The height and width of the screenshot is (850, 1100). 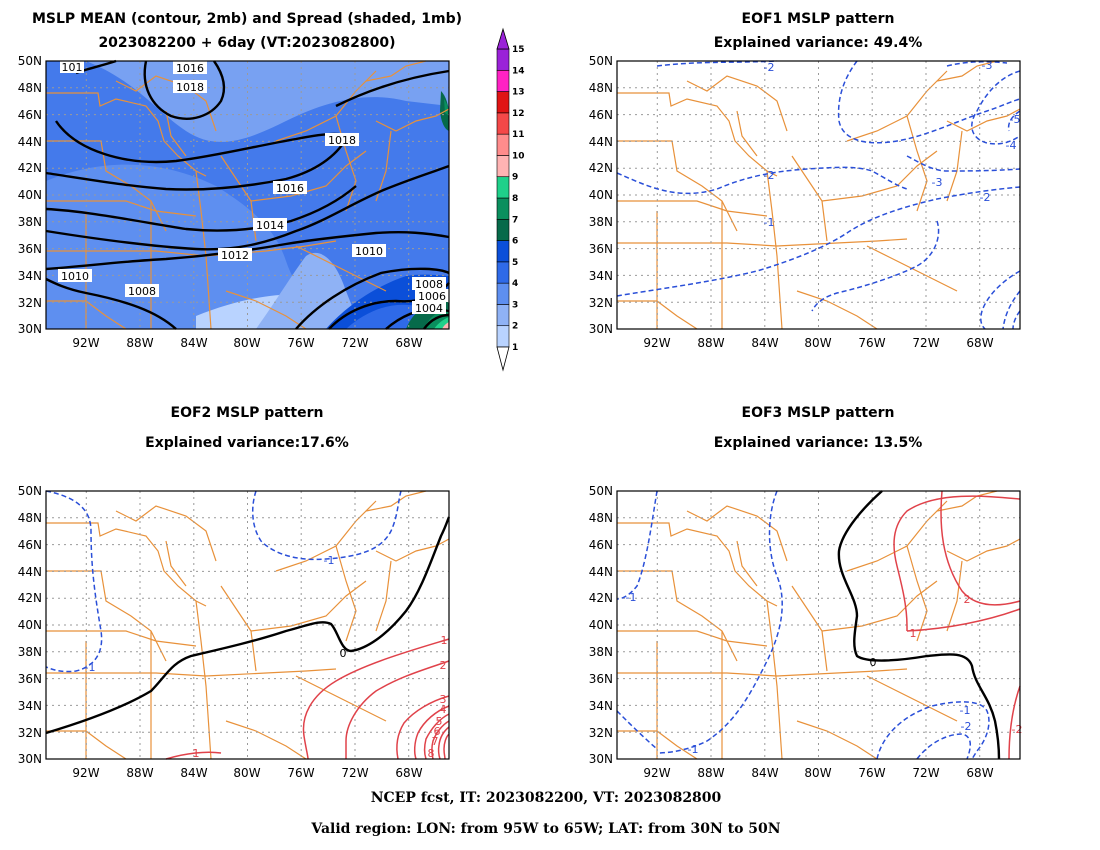 What do you see at coordinates (223, 581) in the screenshot?
I see `eof2-negative-contours` at bounding box center [223, 581].